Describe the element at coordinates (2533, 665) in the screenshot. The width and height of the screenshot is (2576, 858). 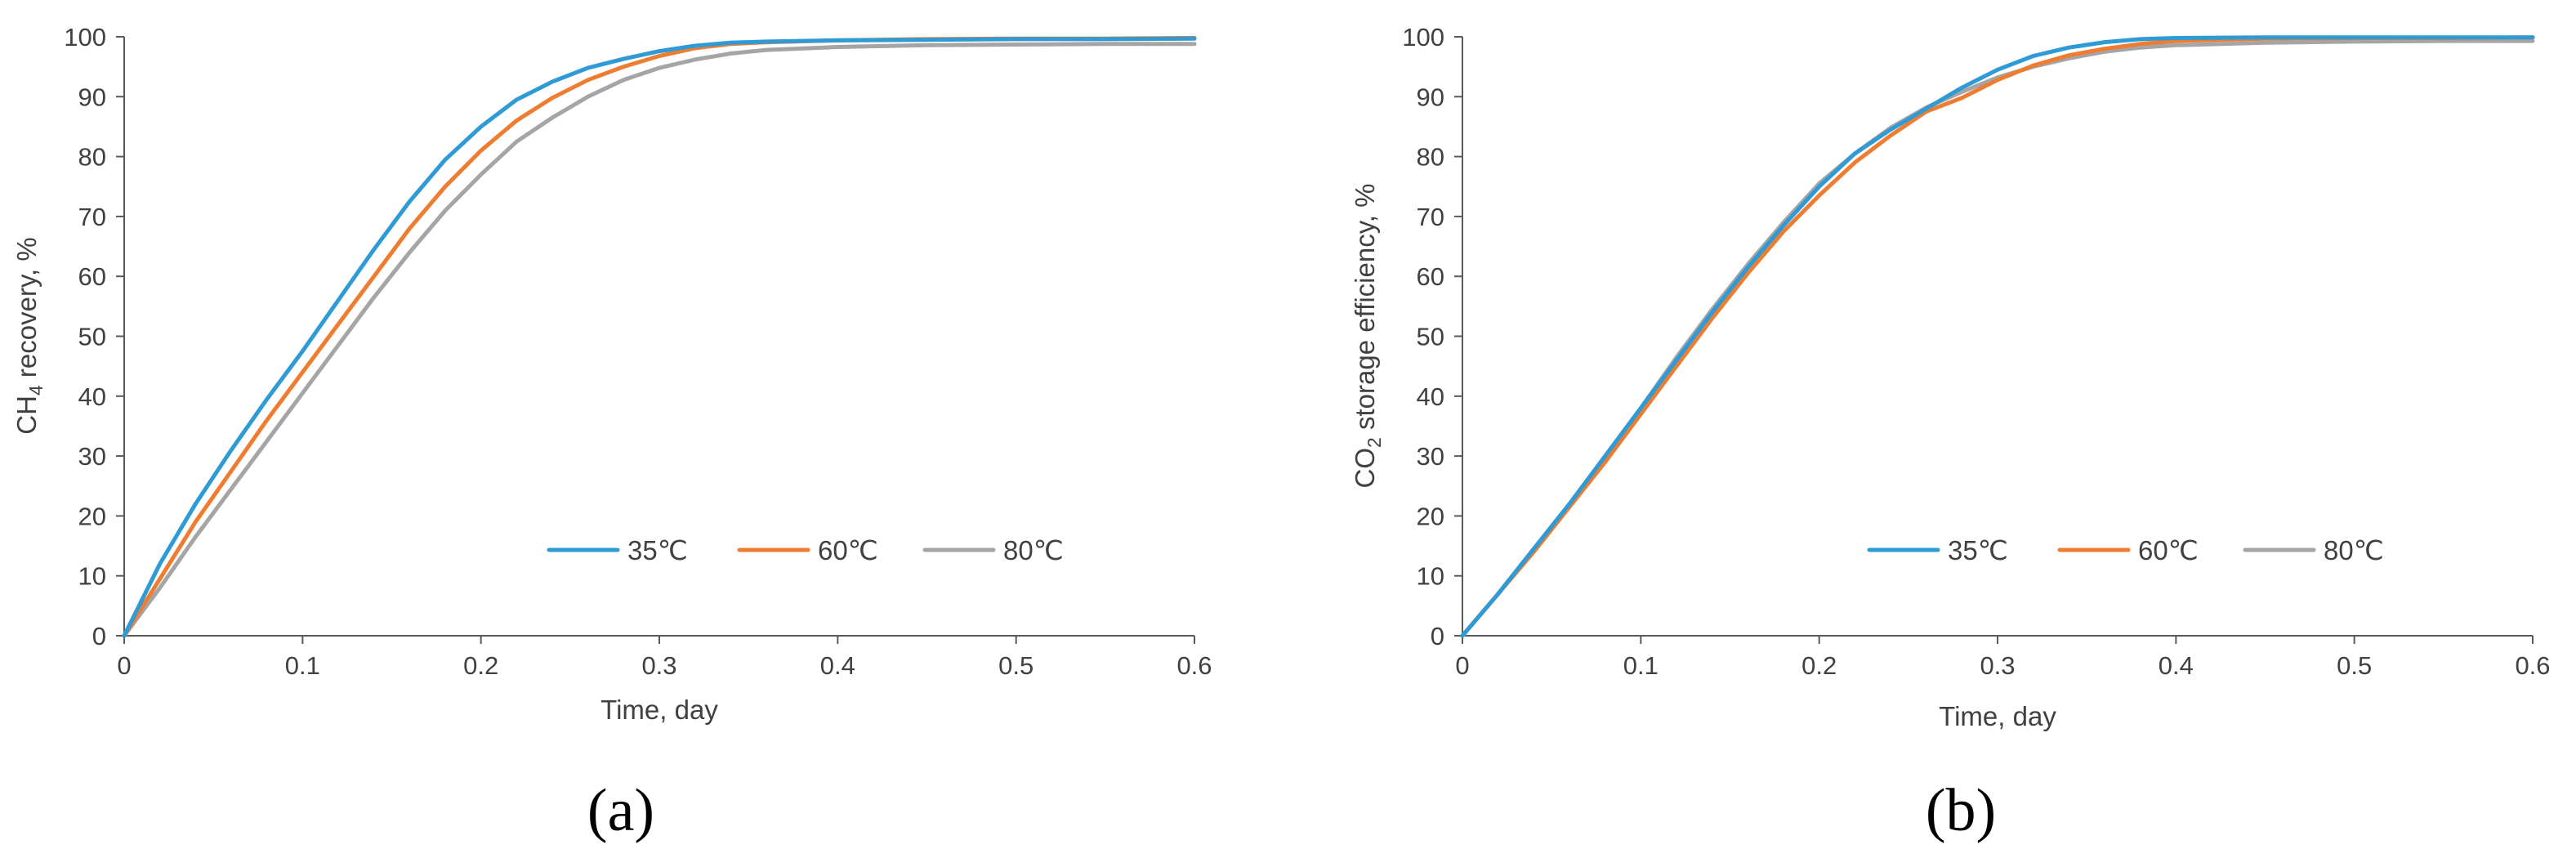
I see `chart-b-x-tick-label: 0.6` at that location.